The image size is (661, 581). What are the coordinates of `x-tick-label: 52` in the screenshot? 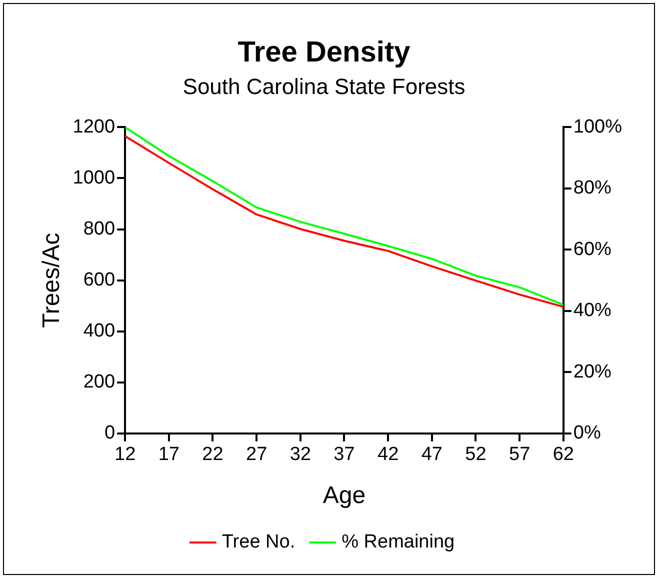 It's located at (475, 455).